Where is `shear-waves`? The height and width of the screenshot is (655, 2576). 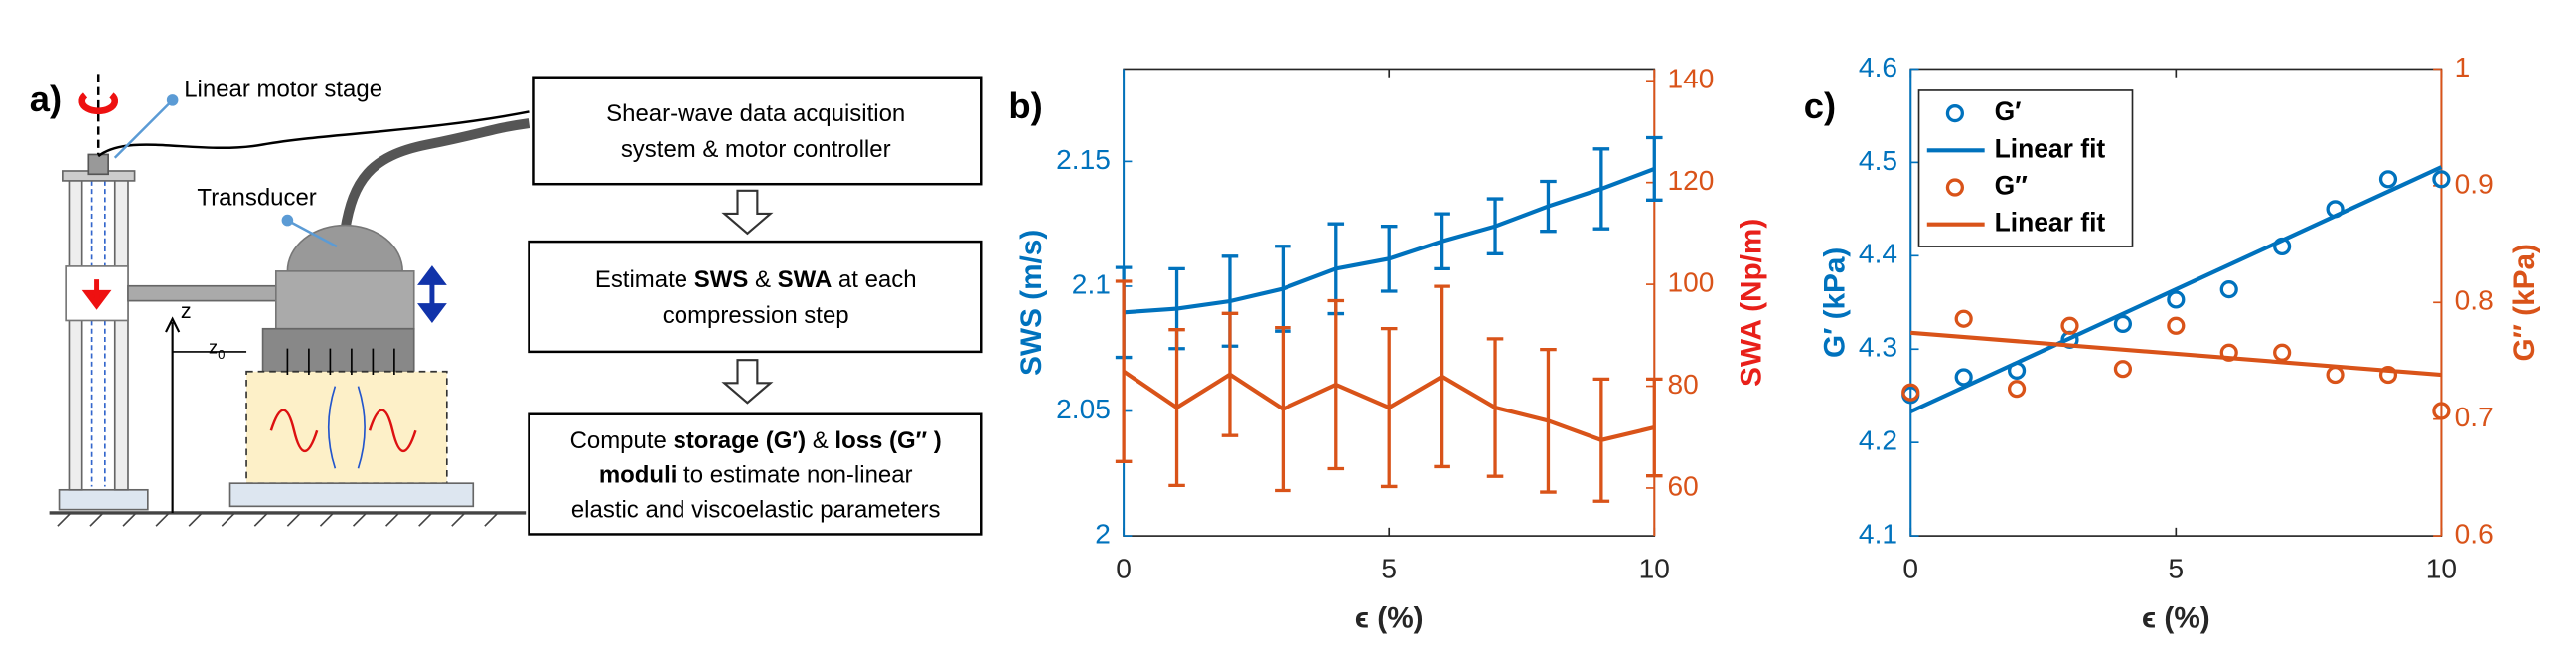
shear-waves is located at coordinates (343, 431).